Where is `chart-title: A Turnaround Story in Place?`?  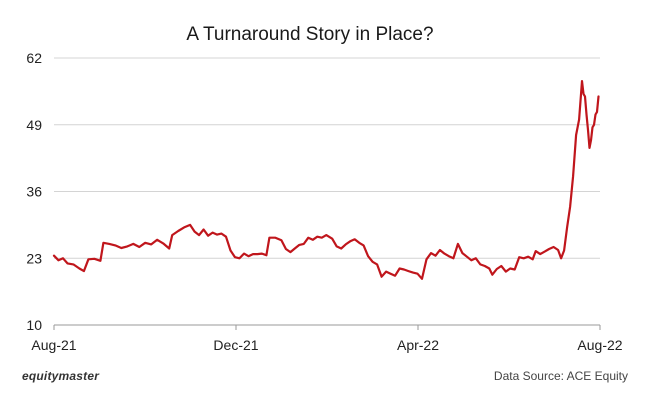
chart-title: A Turnaround Story in Place? is located at coordinates (309, 34).